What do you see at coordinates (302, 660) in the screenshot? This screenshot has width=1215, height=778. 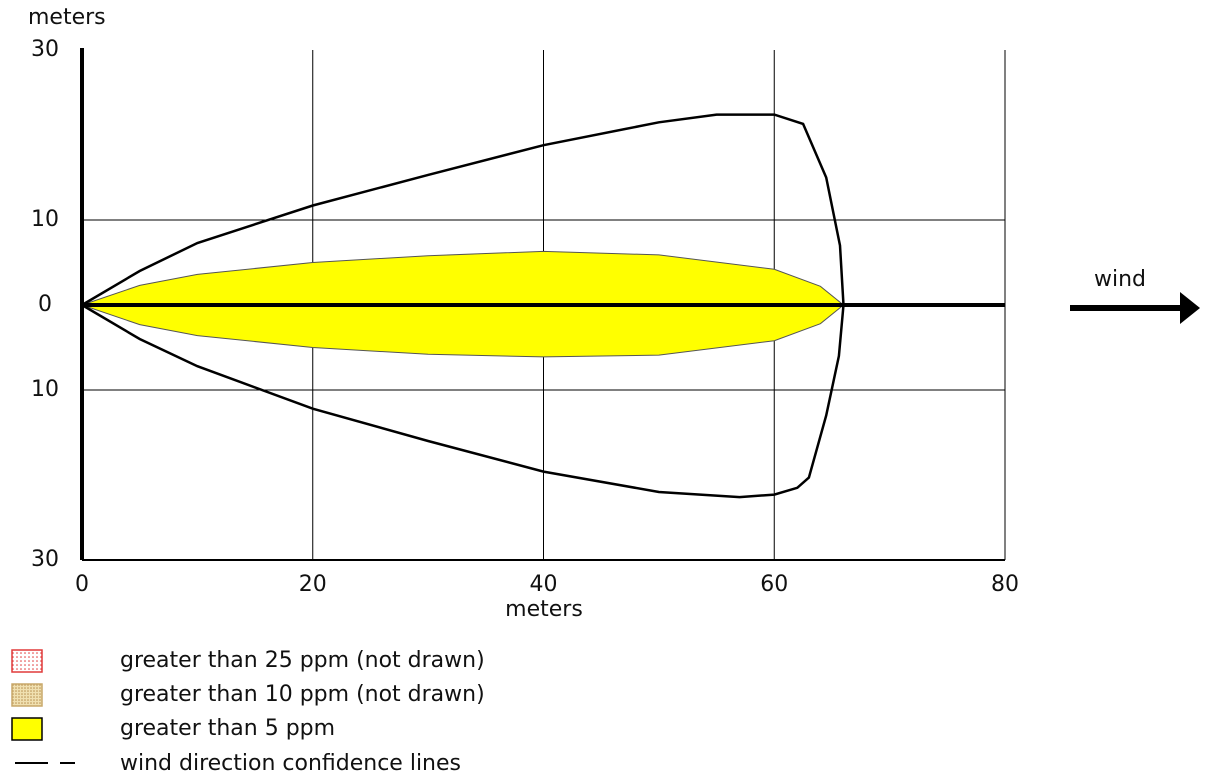 I see `legend-label: greater than 25 ppm (not drawn)` at bounding box center [302, 660].